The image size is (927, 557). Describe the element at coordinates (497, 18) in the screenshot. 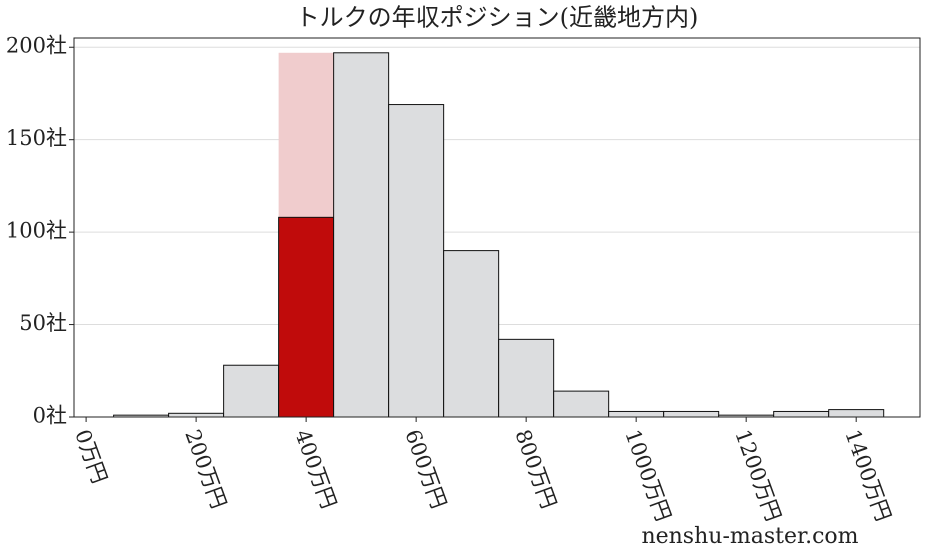

I see `chart-title: トルクの年収ポジション(近畿地方内)` at that location.